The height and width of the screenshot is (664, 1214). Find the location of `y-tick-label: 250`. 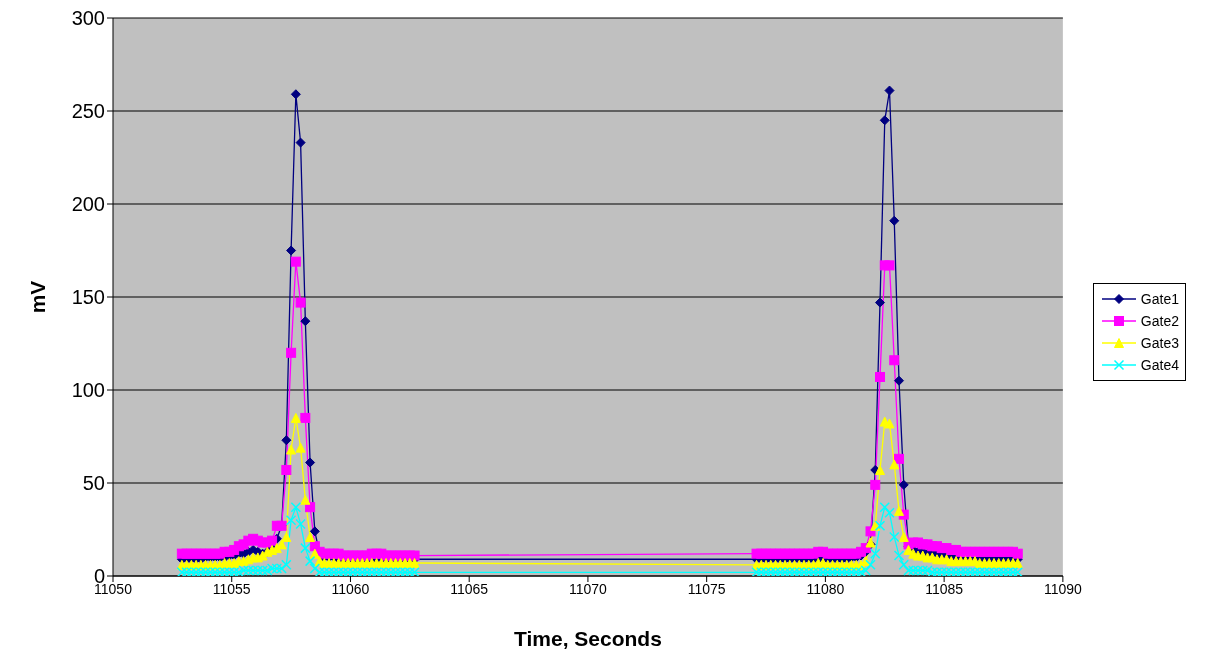

y-tick-label: 250 is located at coordinates (88, 111).